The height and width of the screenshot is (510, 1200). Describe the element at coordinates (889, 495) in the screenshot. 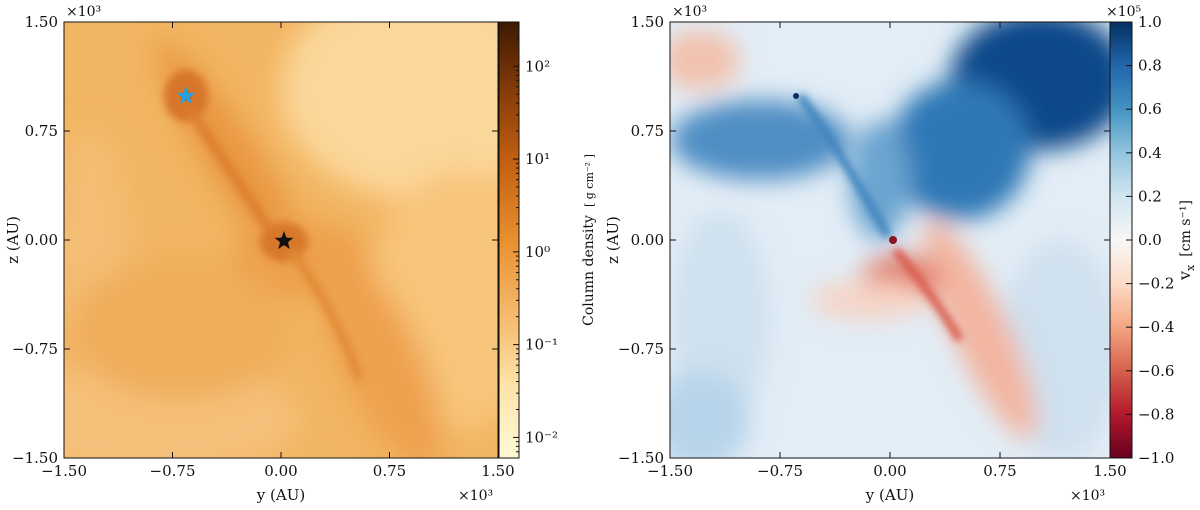

I see `velocity-x-axis-label: y (AU)` at that location.